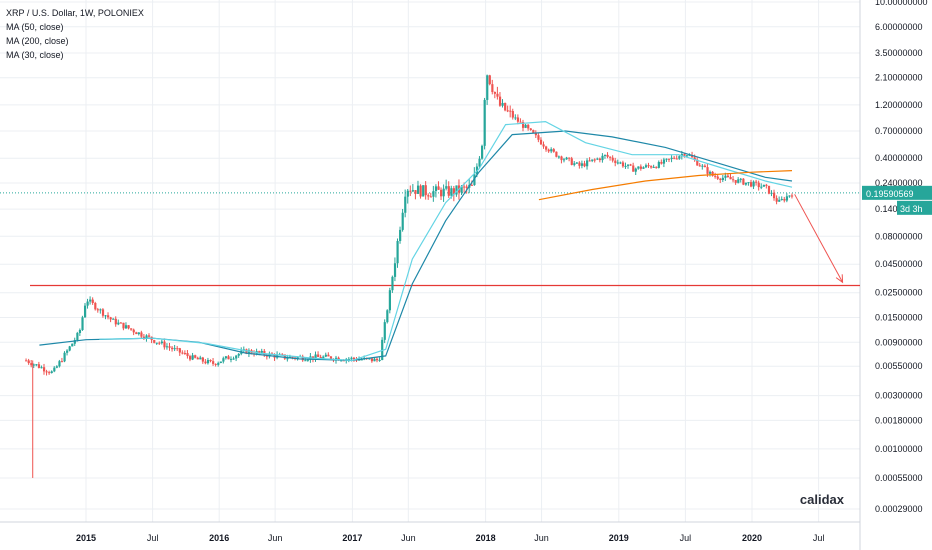 Image resolution: width=932 pixels, height=550 pixels. Describe the element at coordinates (686, 538) in the screenshot. I see `x-tick-label: Jul` at that location.